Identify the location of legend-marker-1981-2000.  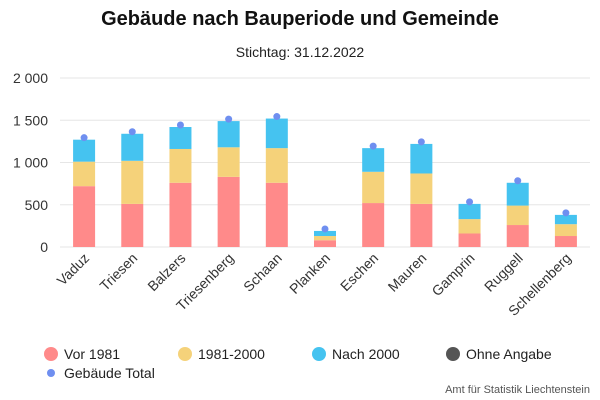
(185, 354).